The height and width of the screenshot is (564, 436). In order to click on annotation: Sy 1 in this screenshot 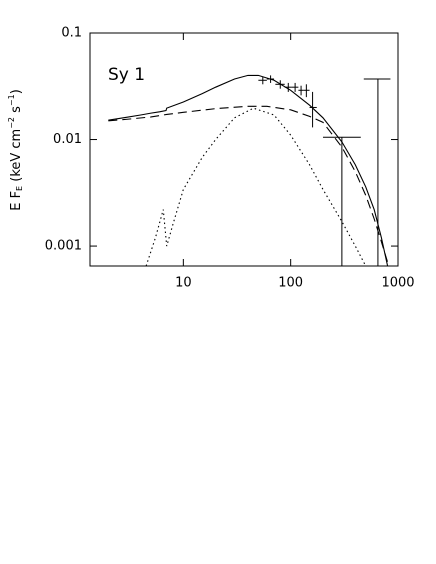, I will do `click(126, 75)`.